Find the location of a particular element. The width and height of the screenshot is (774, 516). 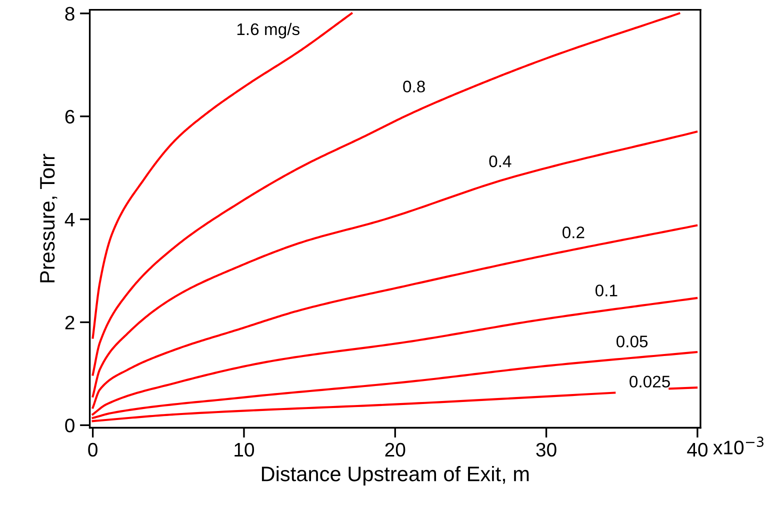

series-label: 1.6 mg/s is located at coordinates (268, 30).